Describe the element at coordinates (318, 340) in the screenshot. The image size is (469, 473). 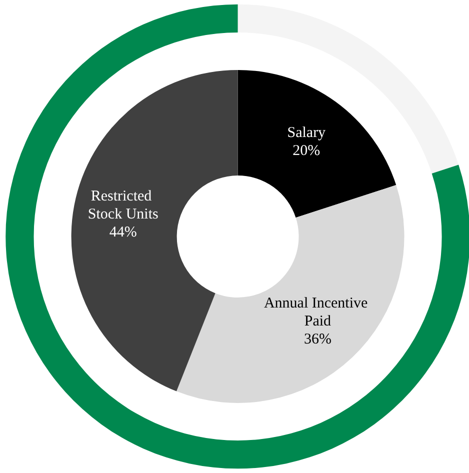
I see `data-label: 36%` at that location.